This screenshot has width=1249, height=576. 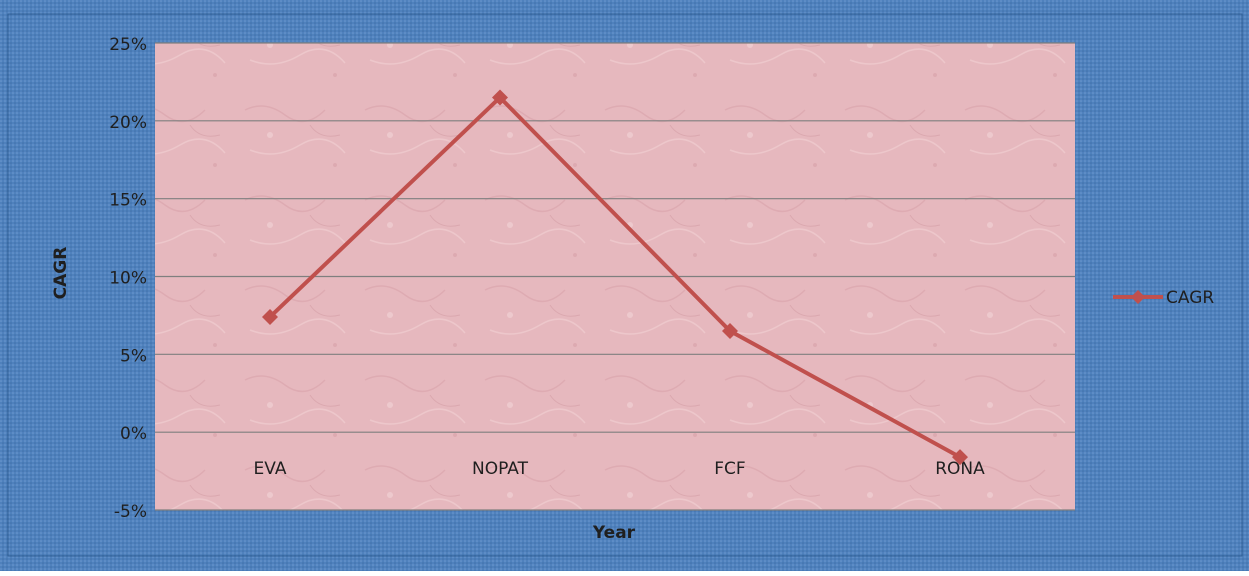 What do you see at coordinates (128, 45) in the screenshot?
I see `y-tick-label: 25%` at bounding box center [128, 45].